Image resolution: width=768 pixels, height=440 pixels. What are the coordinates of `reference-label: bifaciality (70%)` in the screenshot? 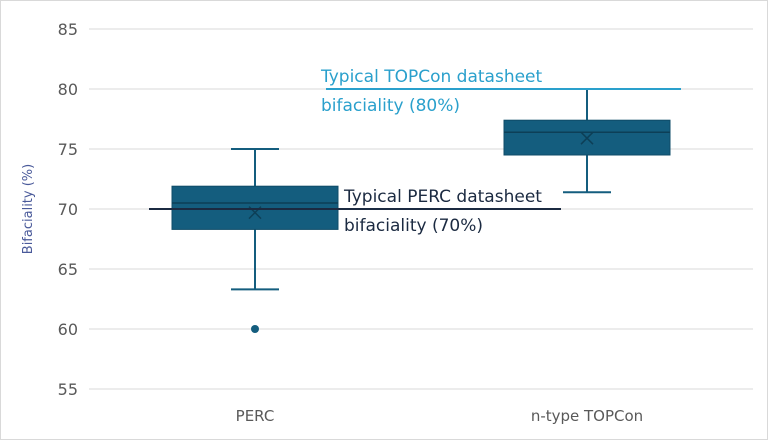 It's located at (413, 226).